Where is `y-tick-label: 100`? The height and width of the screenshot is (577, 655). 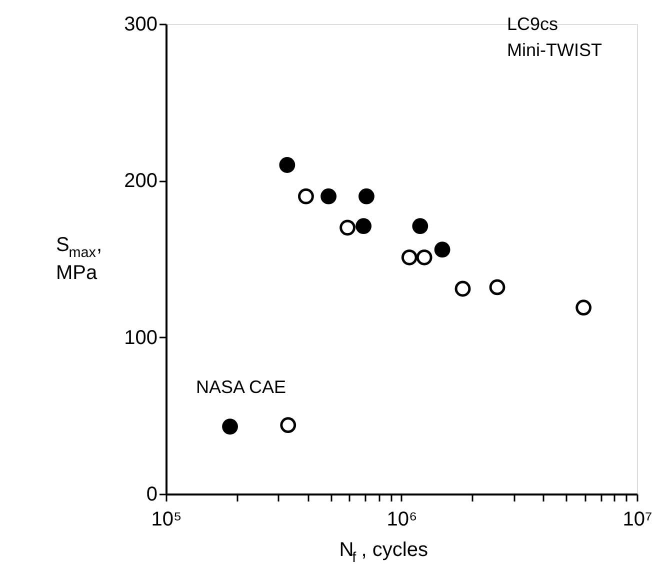 y-tick-label: 100 is located at coordinates (141, 337).